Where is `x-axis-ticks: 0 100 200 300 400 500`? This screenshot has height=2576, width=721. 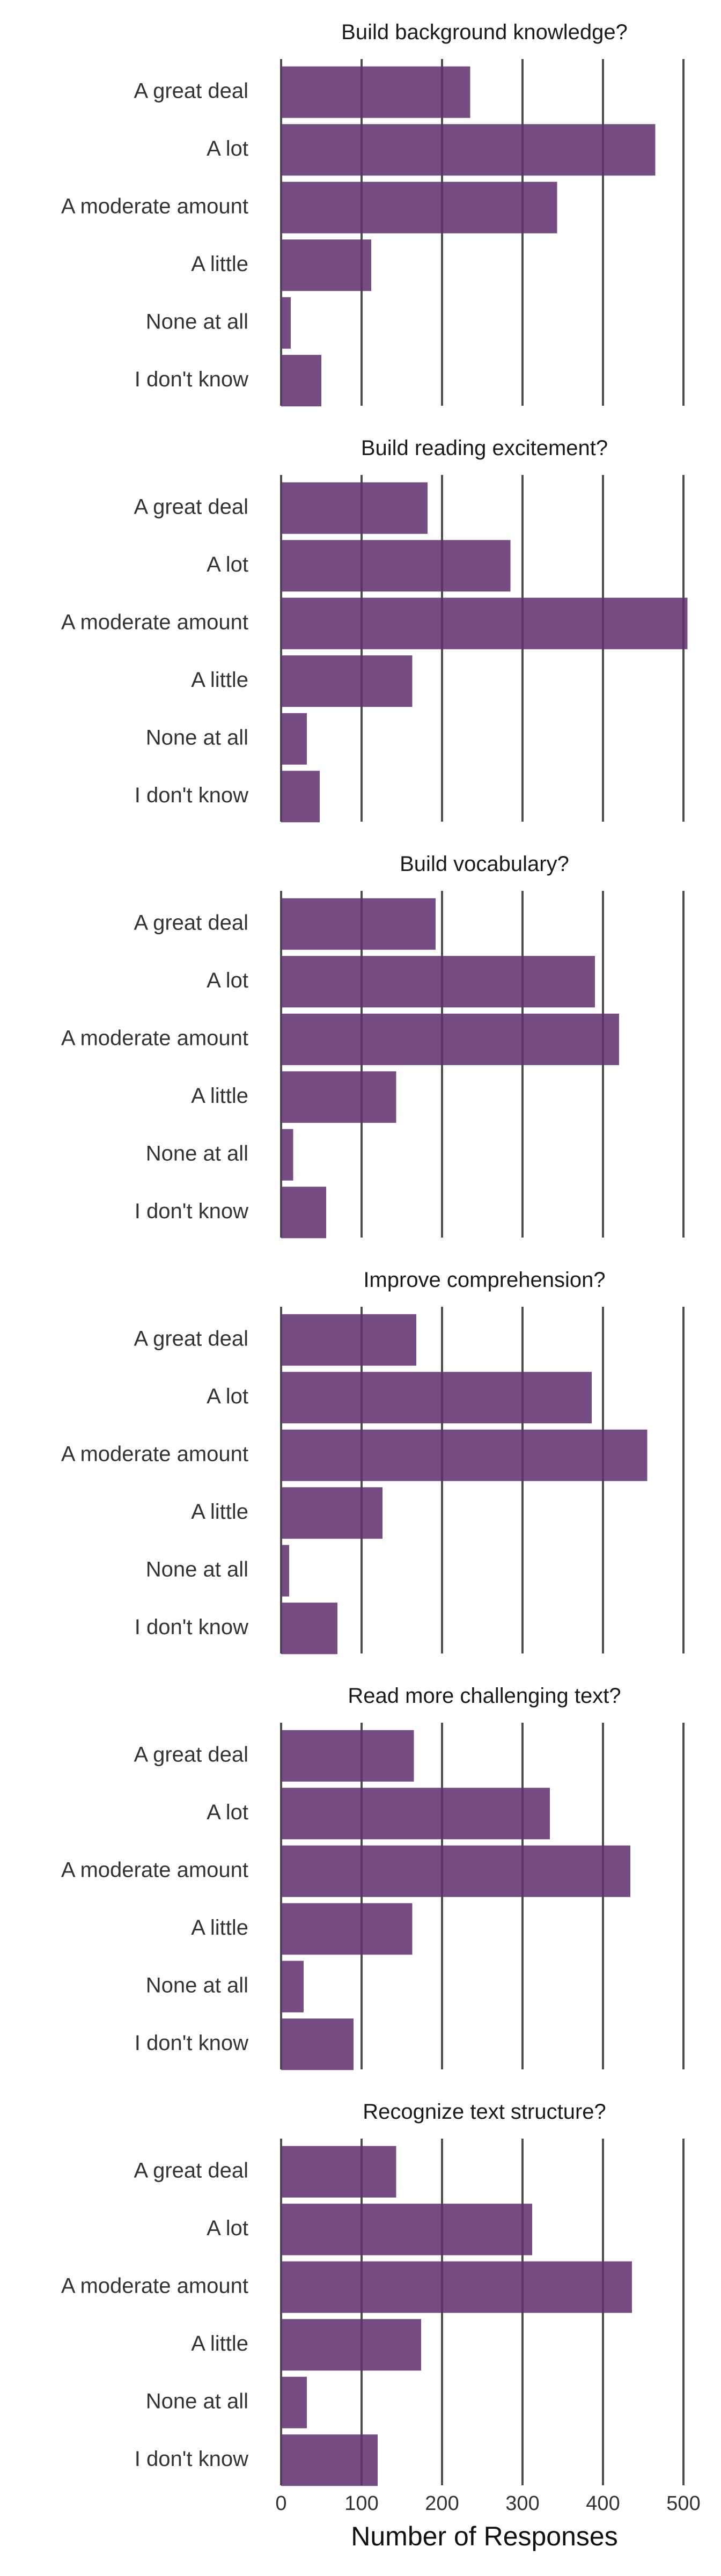 x-axis-ticks: 0 100 200 300 400 500 is located at coordinates (487, 2503).